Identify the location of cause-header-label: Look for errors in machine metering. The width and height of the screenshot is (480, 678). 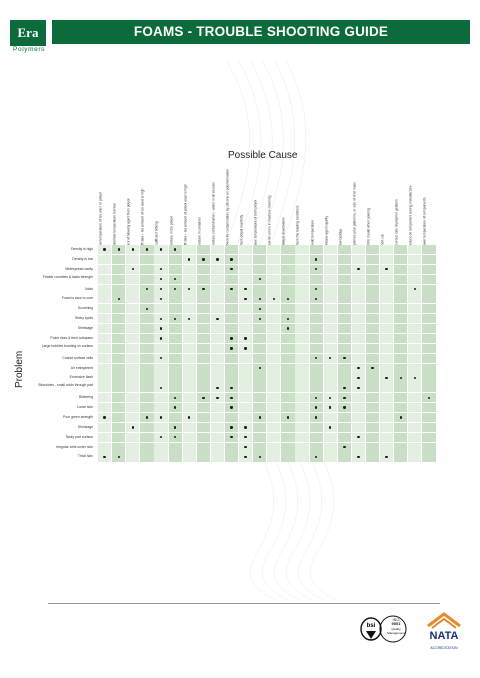
(269, 221).